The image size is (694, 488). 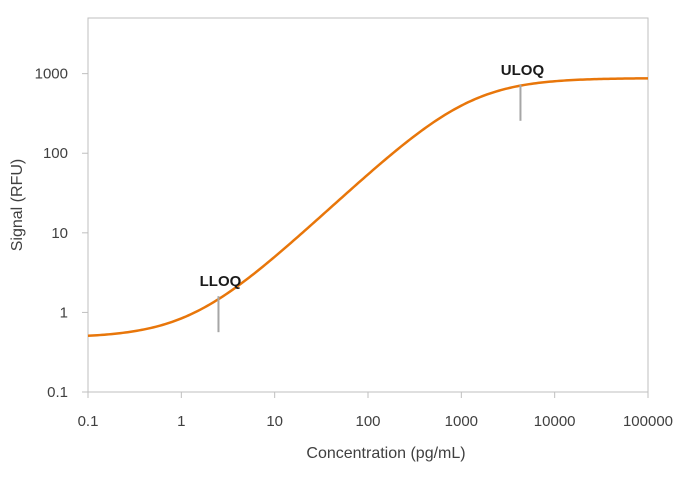 What do you see at coordinates (385, 453) in the screenshot?
I see `x-axis-title: Concentration (pg/mL)` at bounding box center [385, 453].